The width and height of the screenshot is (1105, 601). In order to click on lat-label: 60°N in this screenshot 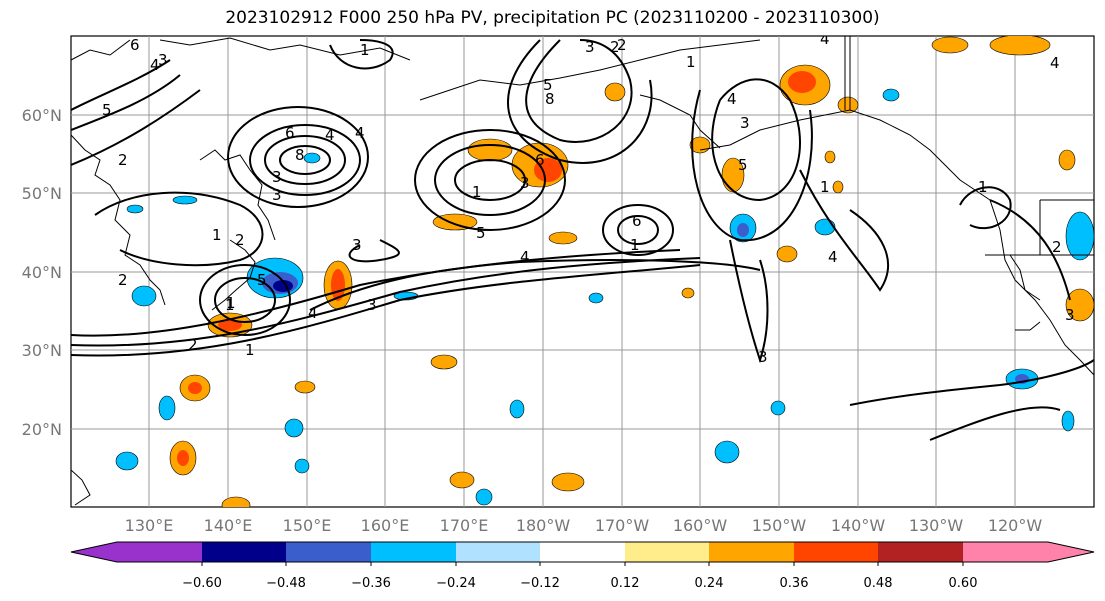, I will do `click(42, 115)`.